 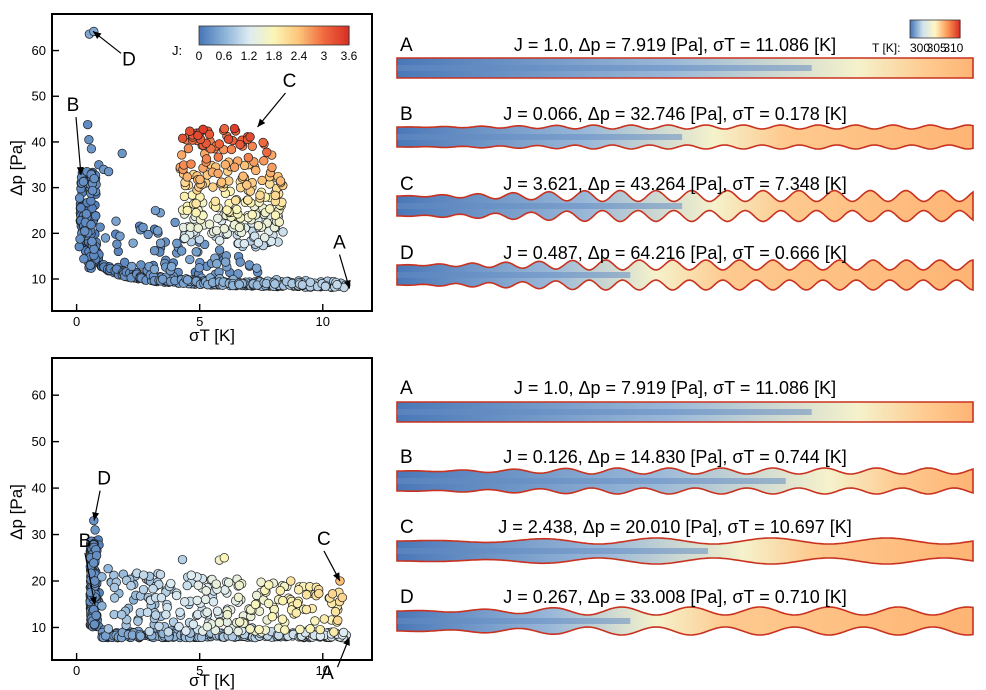 I want to click on colorbar-j-tick: 3.6, so click(x=349, y=56).